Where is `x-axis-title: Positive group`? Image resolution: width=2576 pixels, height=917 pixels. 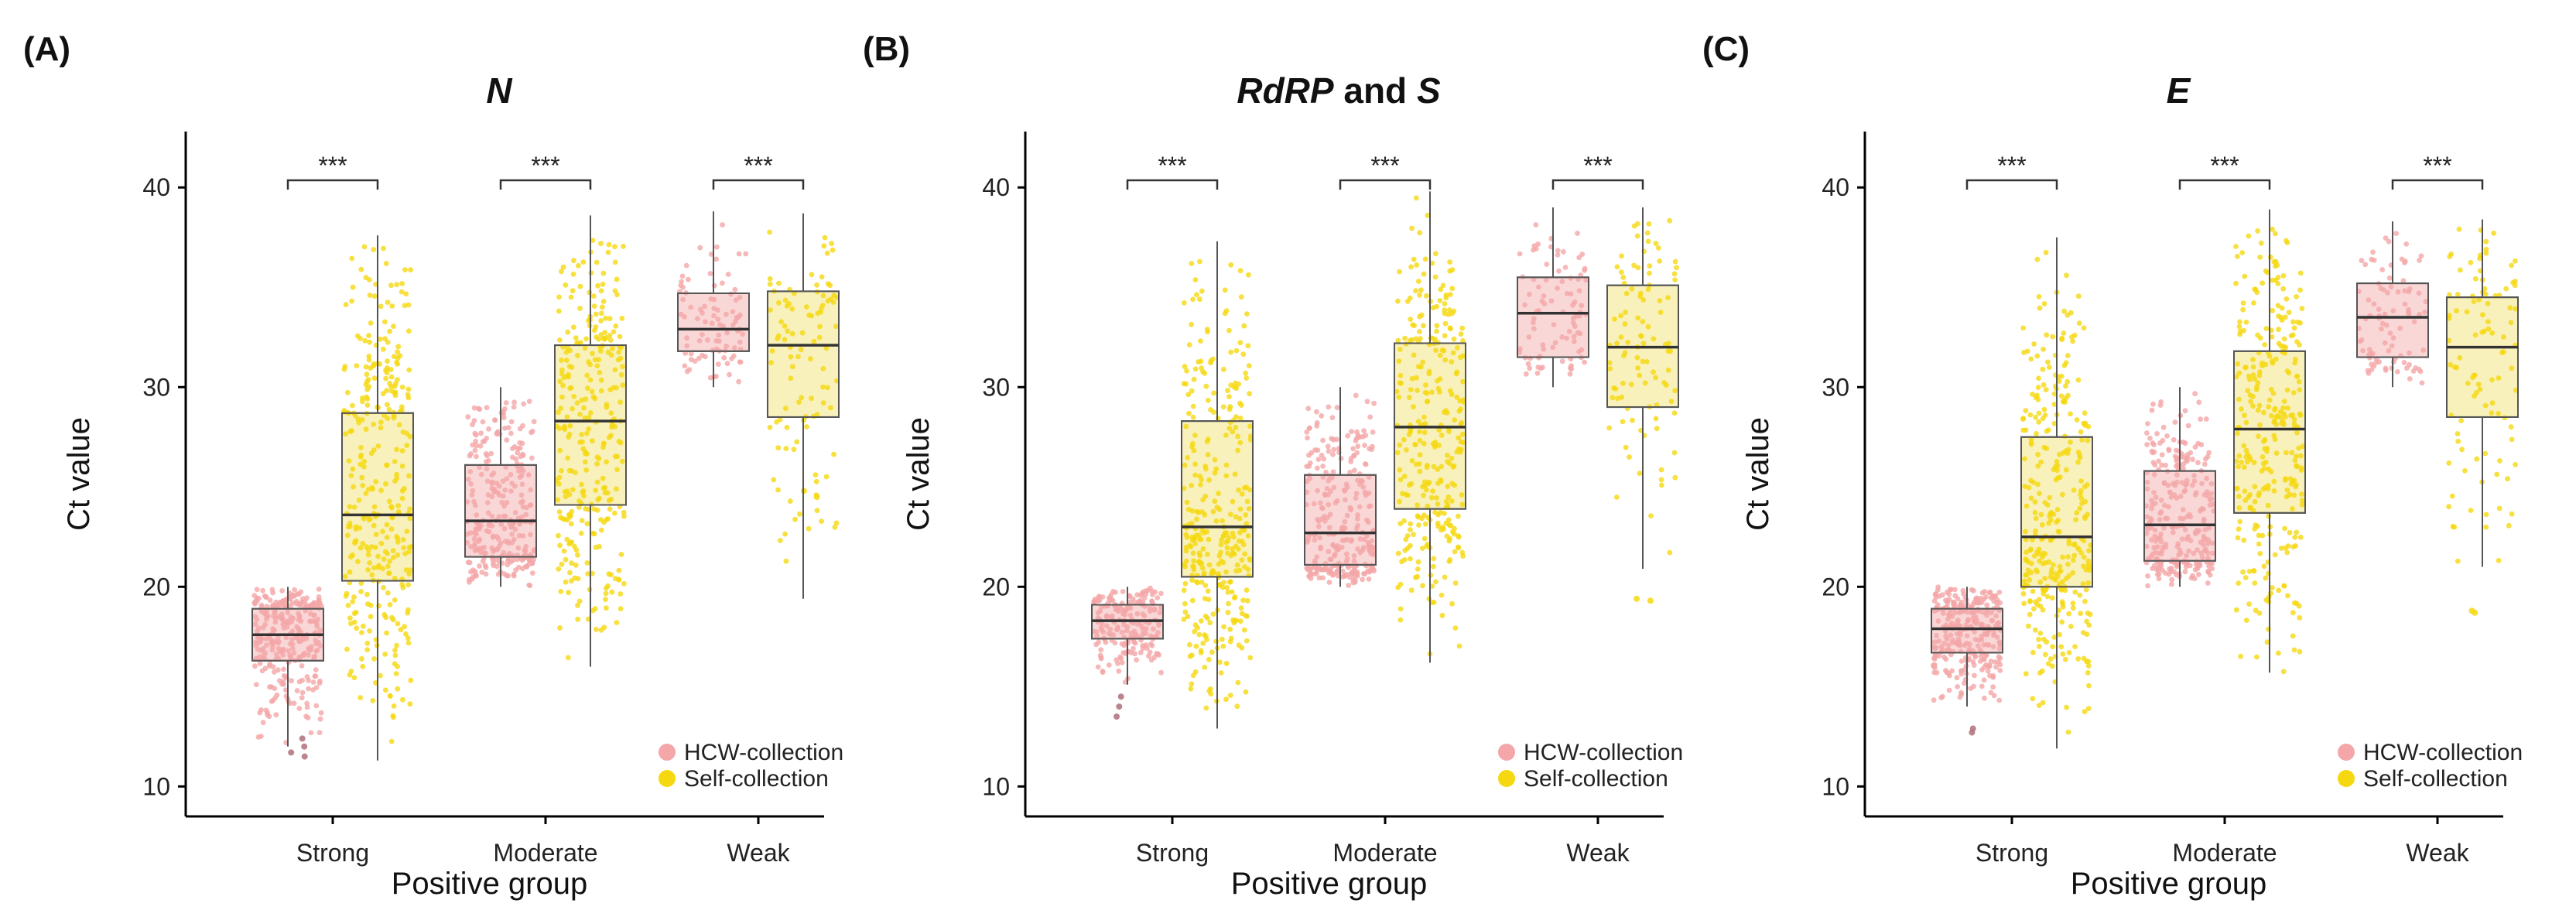
x-axis-title: Positive group is located at coordinates (2168, 884).